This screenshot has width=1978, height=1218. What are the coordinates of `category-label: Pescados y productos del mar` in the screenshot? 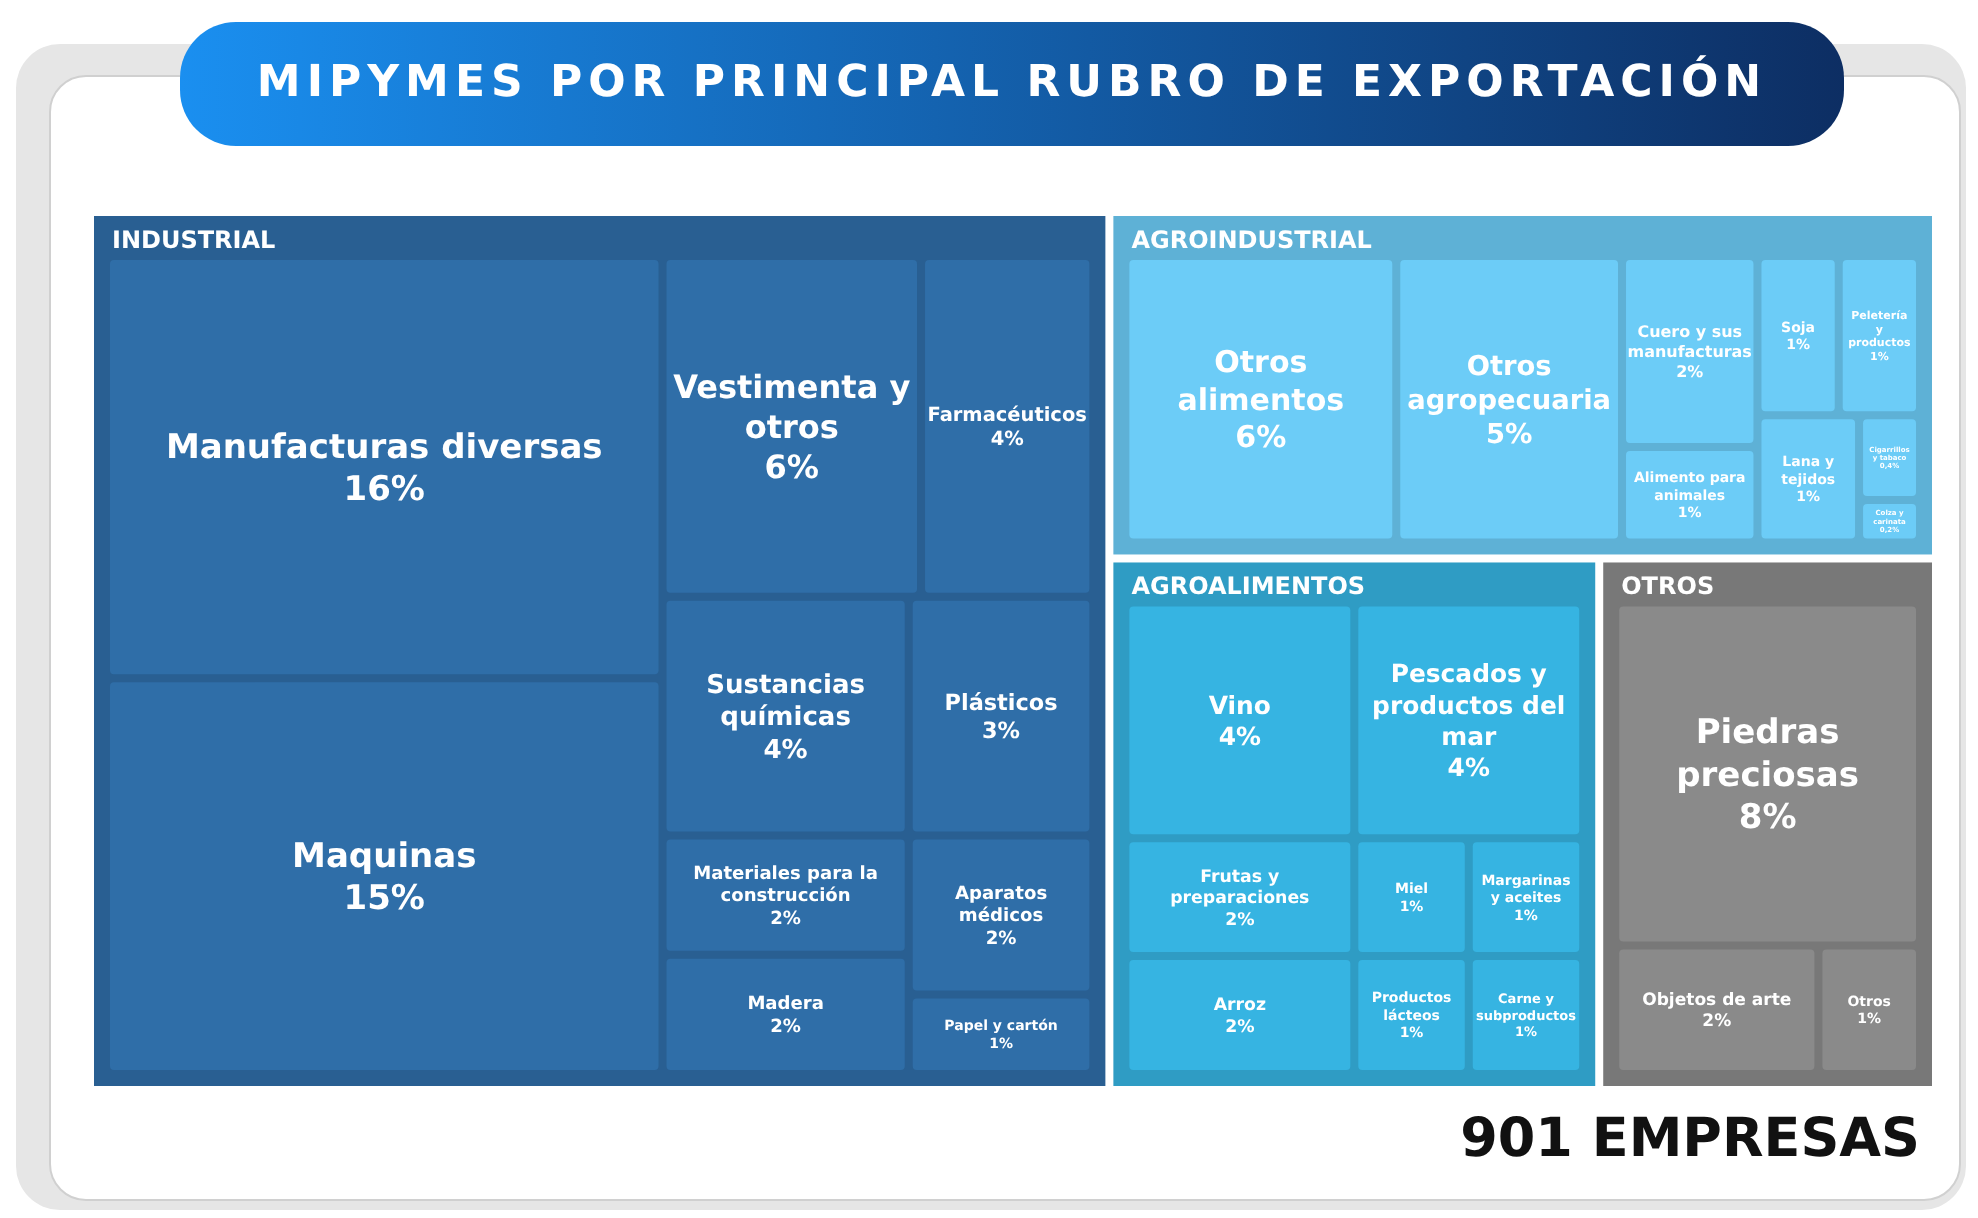 It's located at (1469, 704).